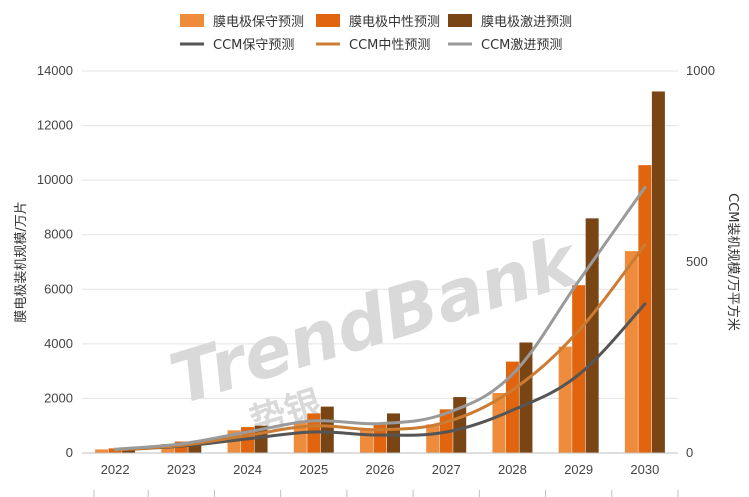 This screenshot has height=497, width=749. What do you see at coordinates (58, 288) in the screenshot?
I see `y-tick-label: 6000` at bounding box center [58, 288].